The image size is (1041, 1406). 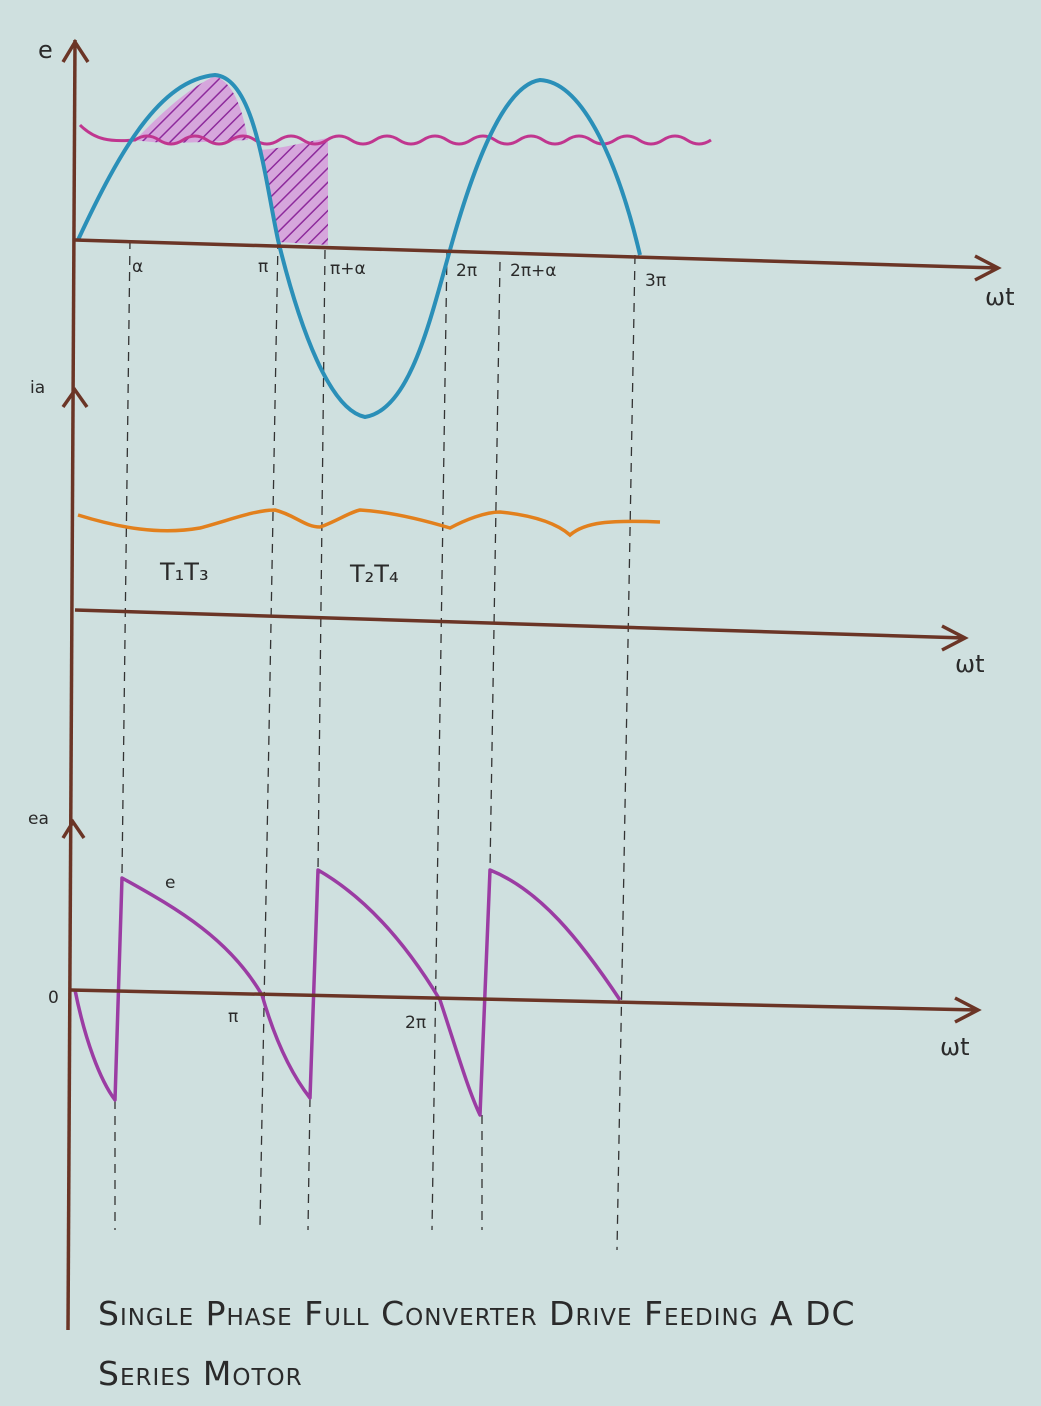 What do you see at coordinates (53, 998) in the screenshot?
I see `origin-label: 0` at bounding box center [53, 998].